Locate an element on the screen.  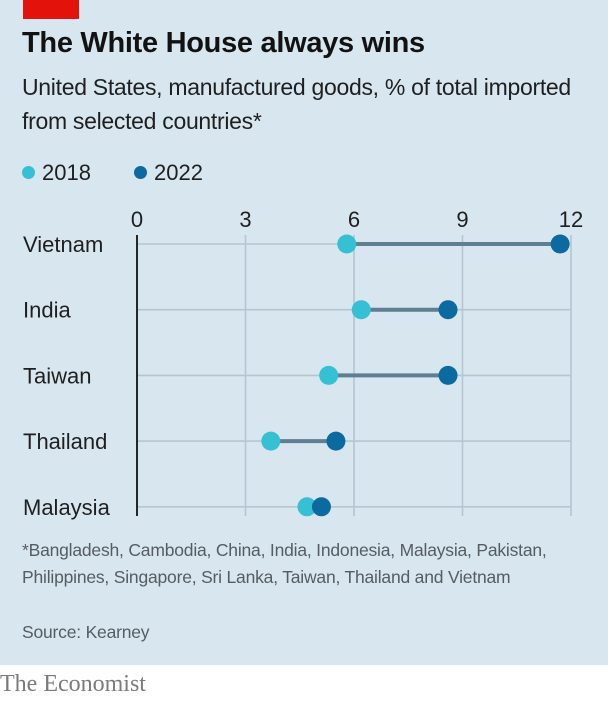
x-tick-label: 0 is located at coordinates (137, 219).